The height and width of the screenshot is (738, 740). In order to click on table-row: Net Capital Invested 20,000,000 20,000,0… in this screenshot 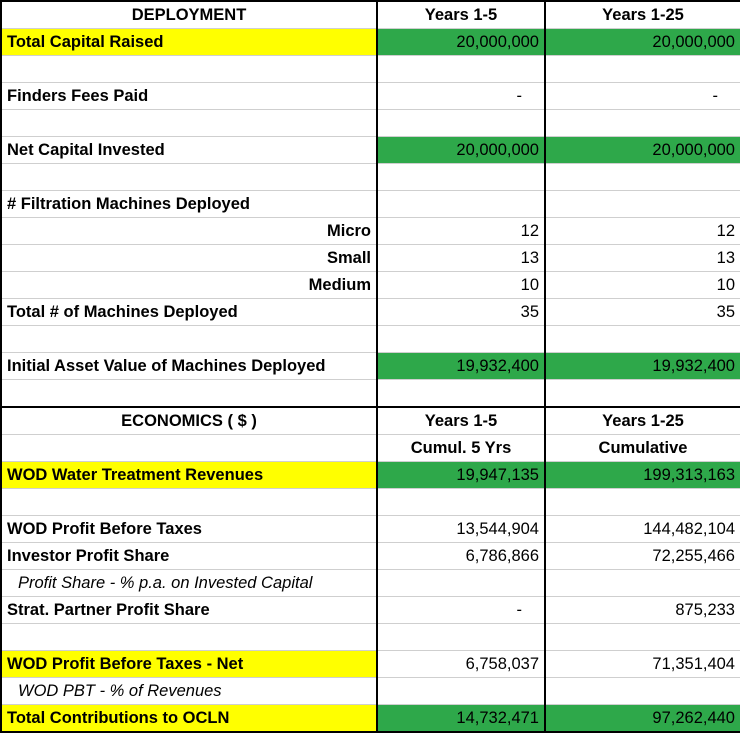, I will do `click(370, 150)`.